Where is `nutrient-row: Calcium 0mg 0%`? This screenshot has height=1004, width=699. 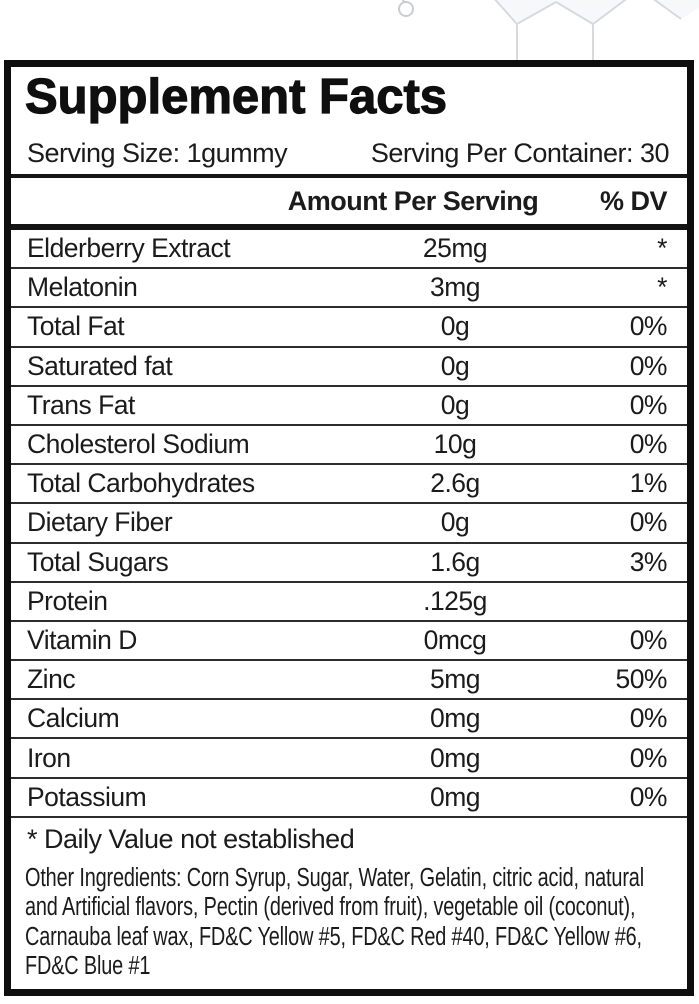
nutrient-row: Calcium 0mg 0% is located at coordinates (349, 720).